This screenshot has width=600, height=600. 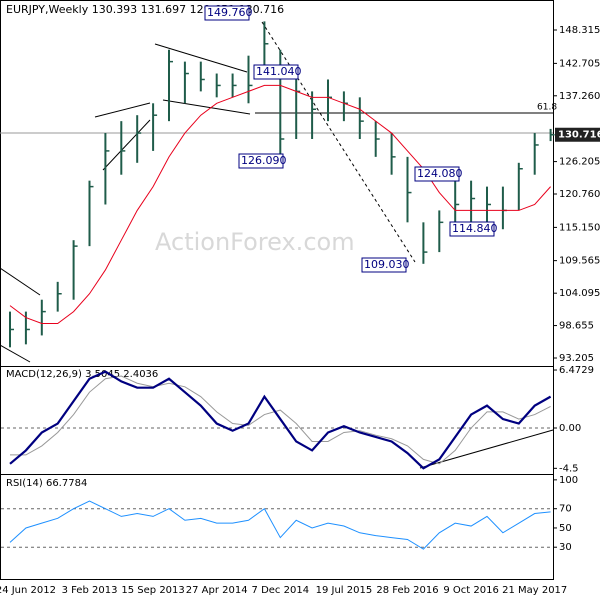 I want to click on y-tick-label: 0.00, so click(x=570, y=428).